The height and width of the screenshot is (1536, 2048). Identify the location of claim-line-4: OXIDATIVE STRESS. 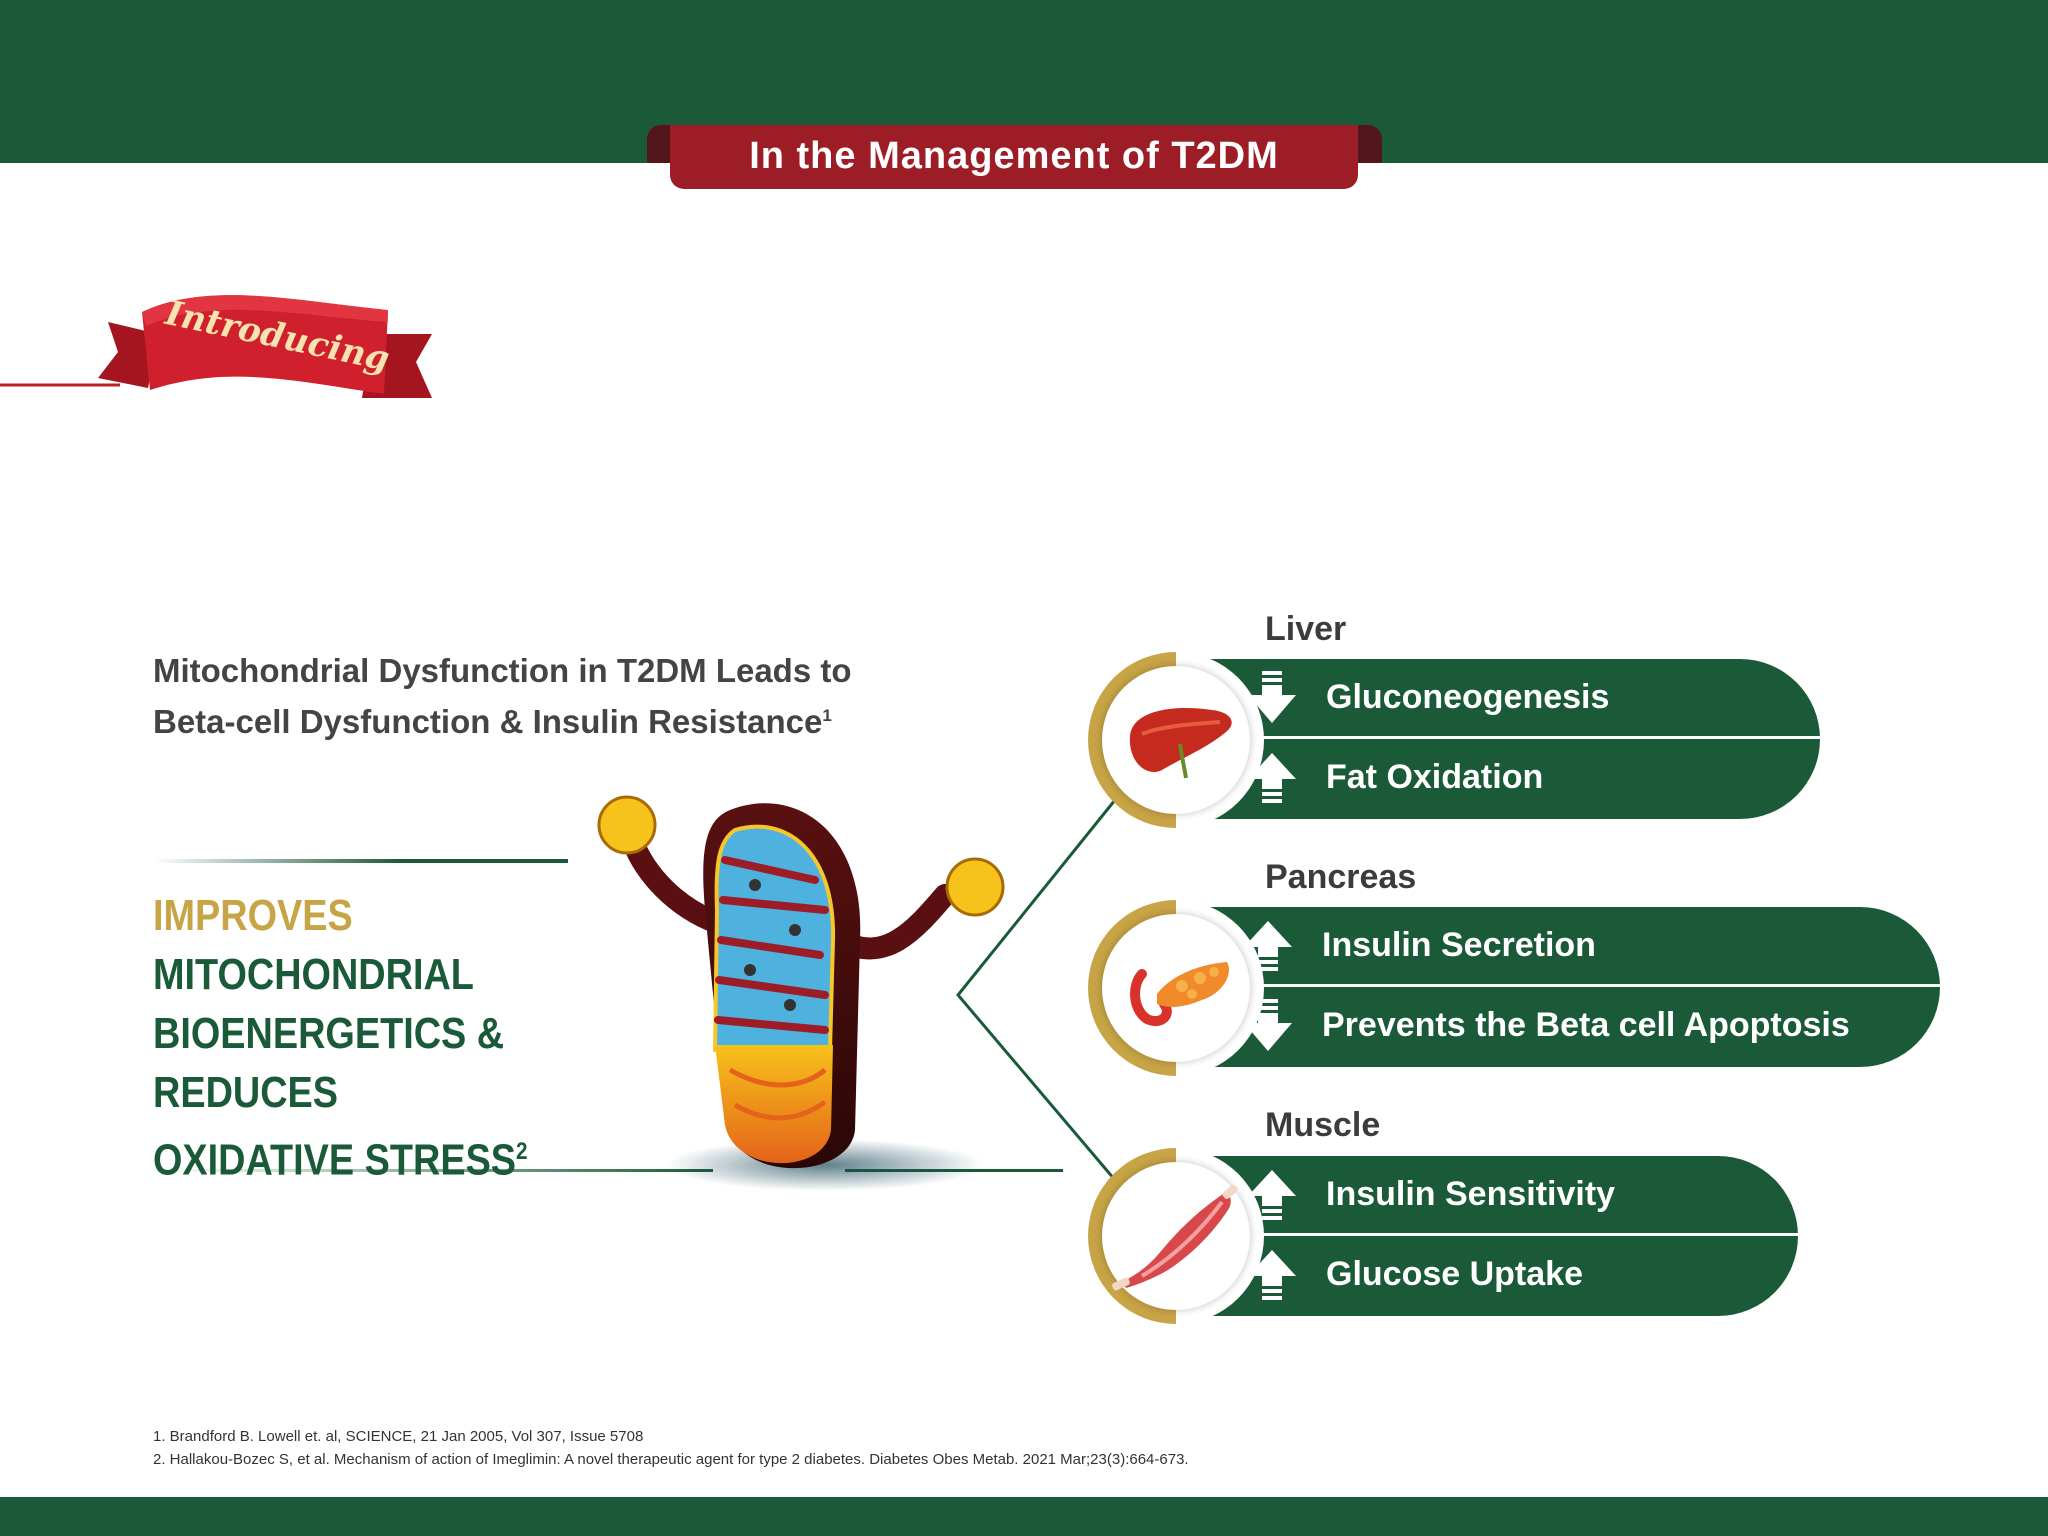
(335, 1160).